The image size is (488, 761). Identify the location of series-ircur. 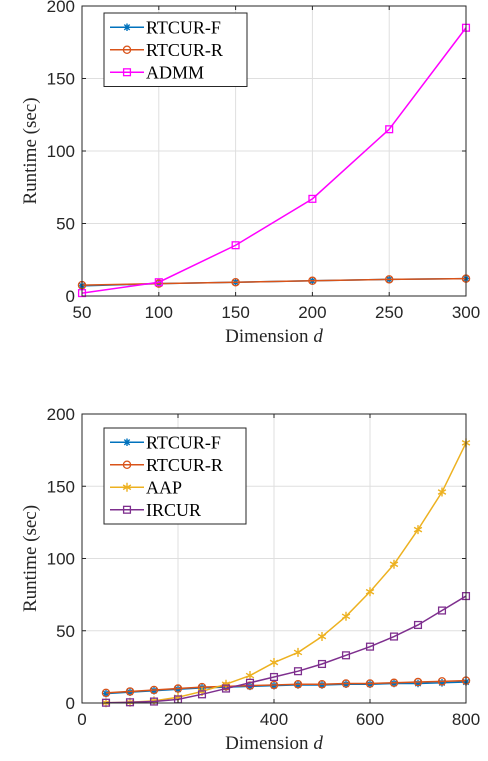
(286, 649).